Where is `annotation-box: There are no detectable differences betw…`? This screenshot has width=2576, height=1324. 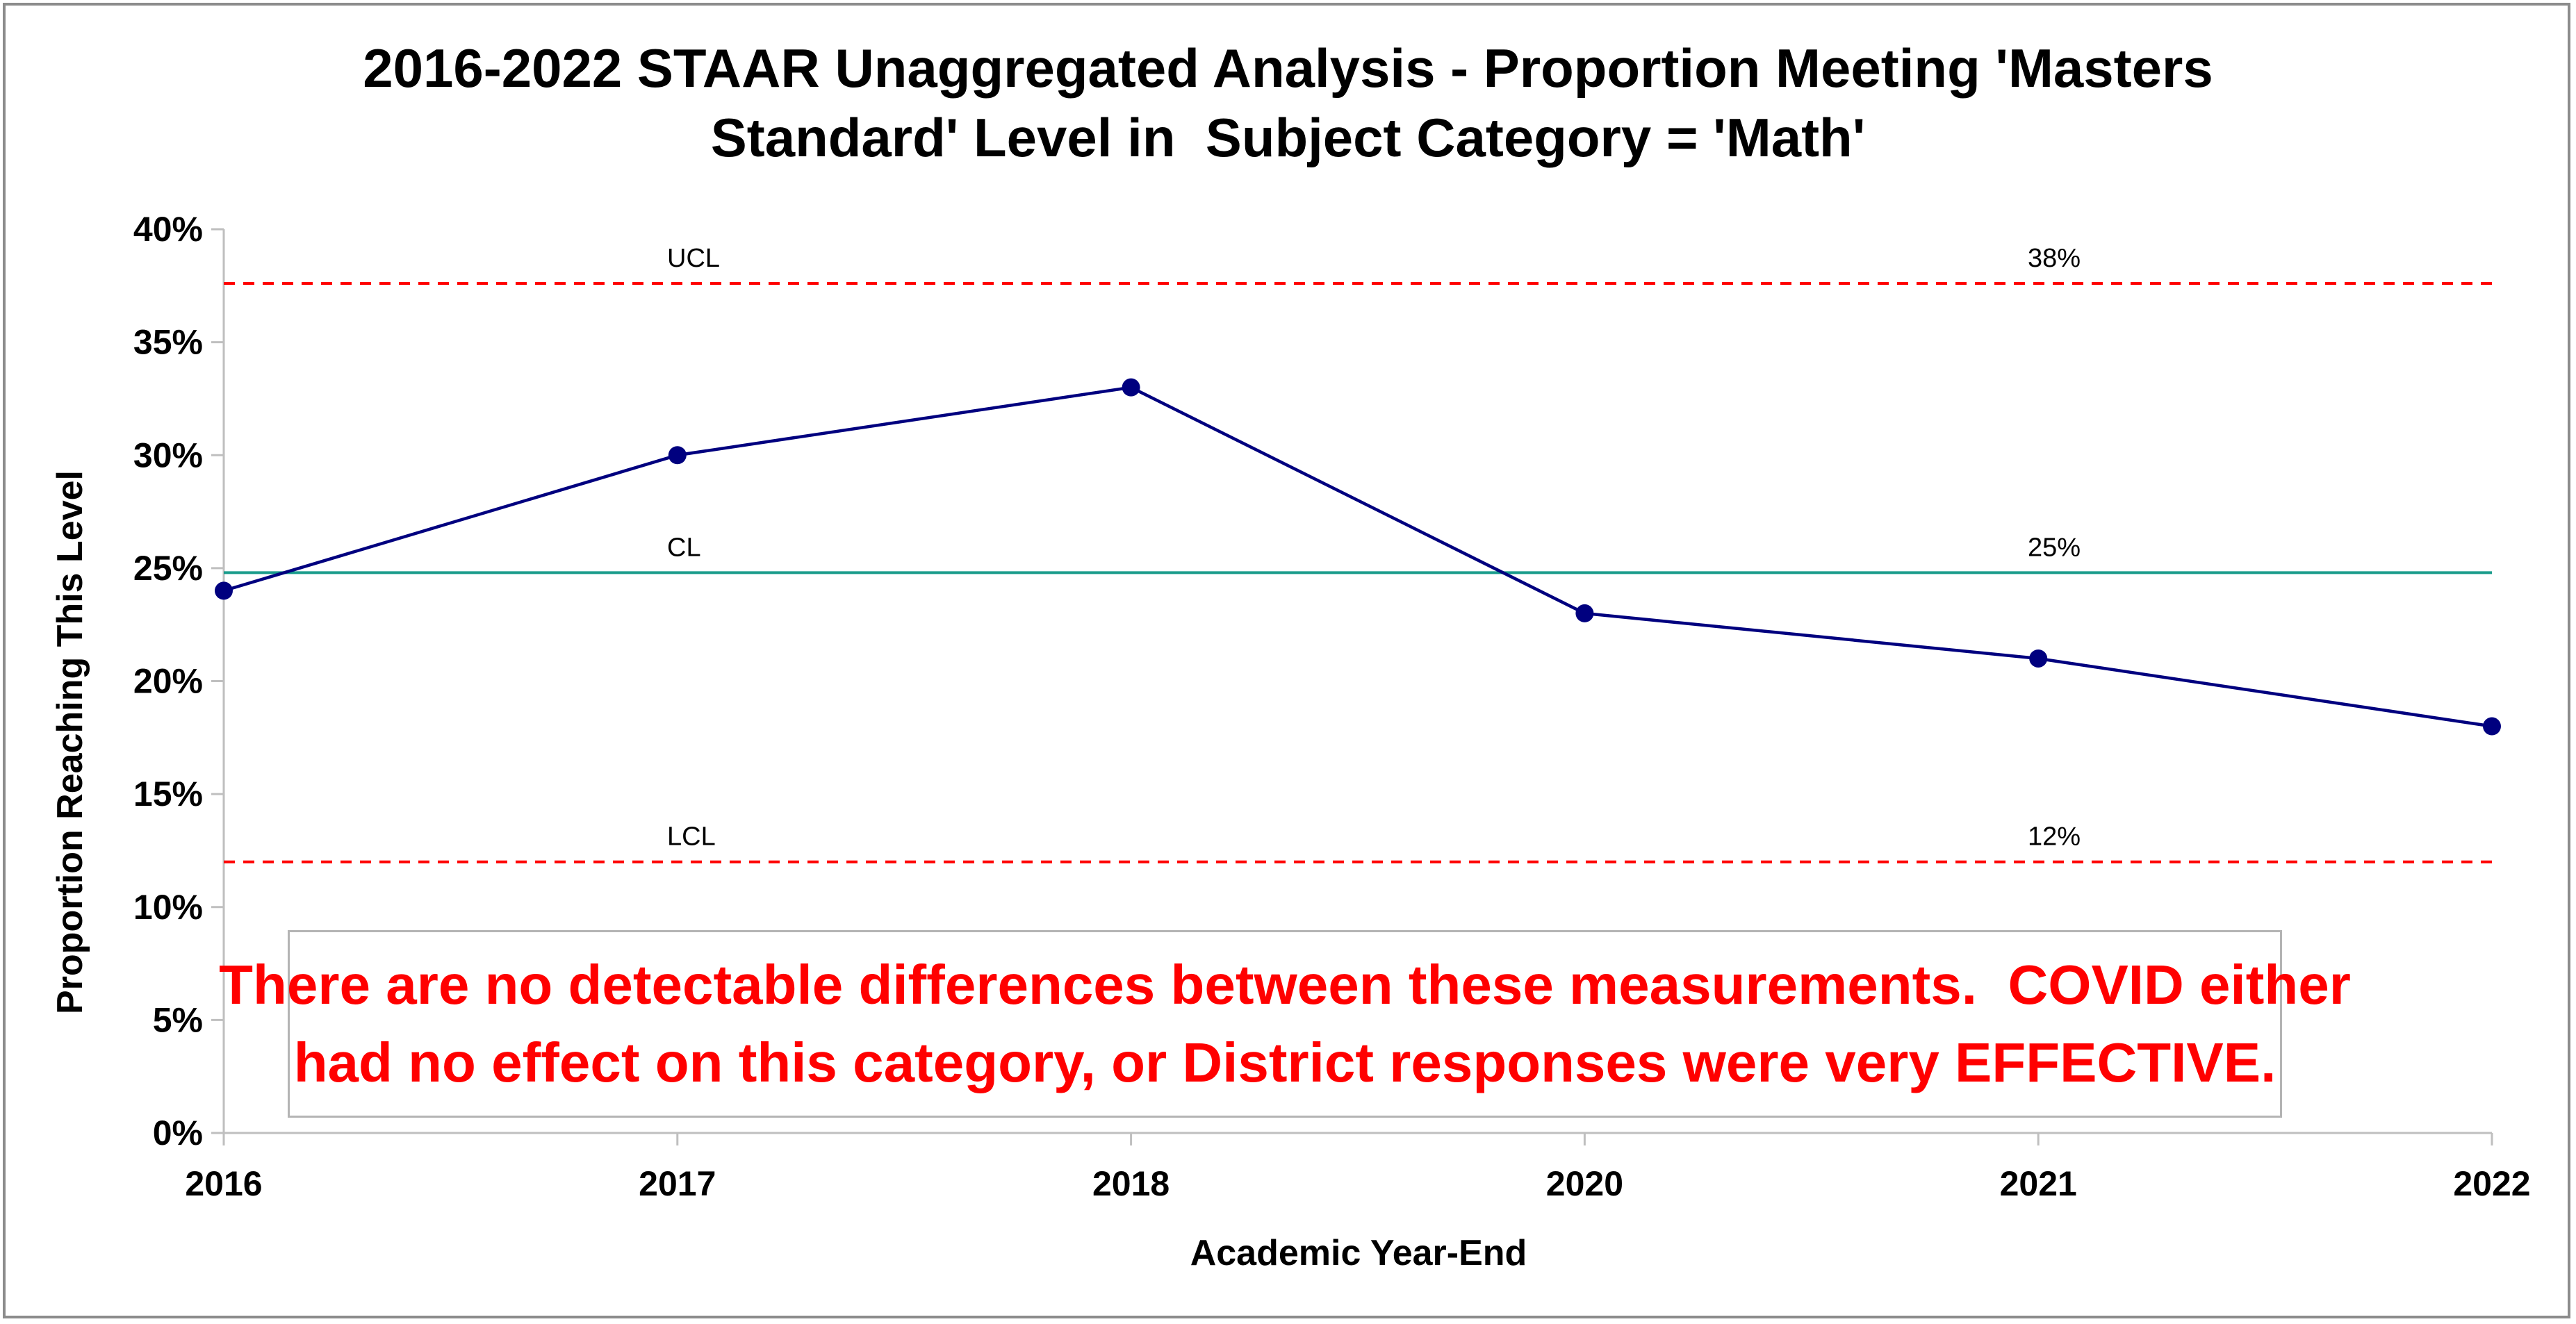 annotation-box: There are no detectable differences betw… is located at coordinates (1285, 1024).